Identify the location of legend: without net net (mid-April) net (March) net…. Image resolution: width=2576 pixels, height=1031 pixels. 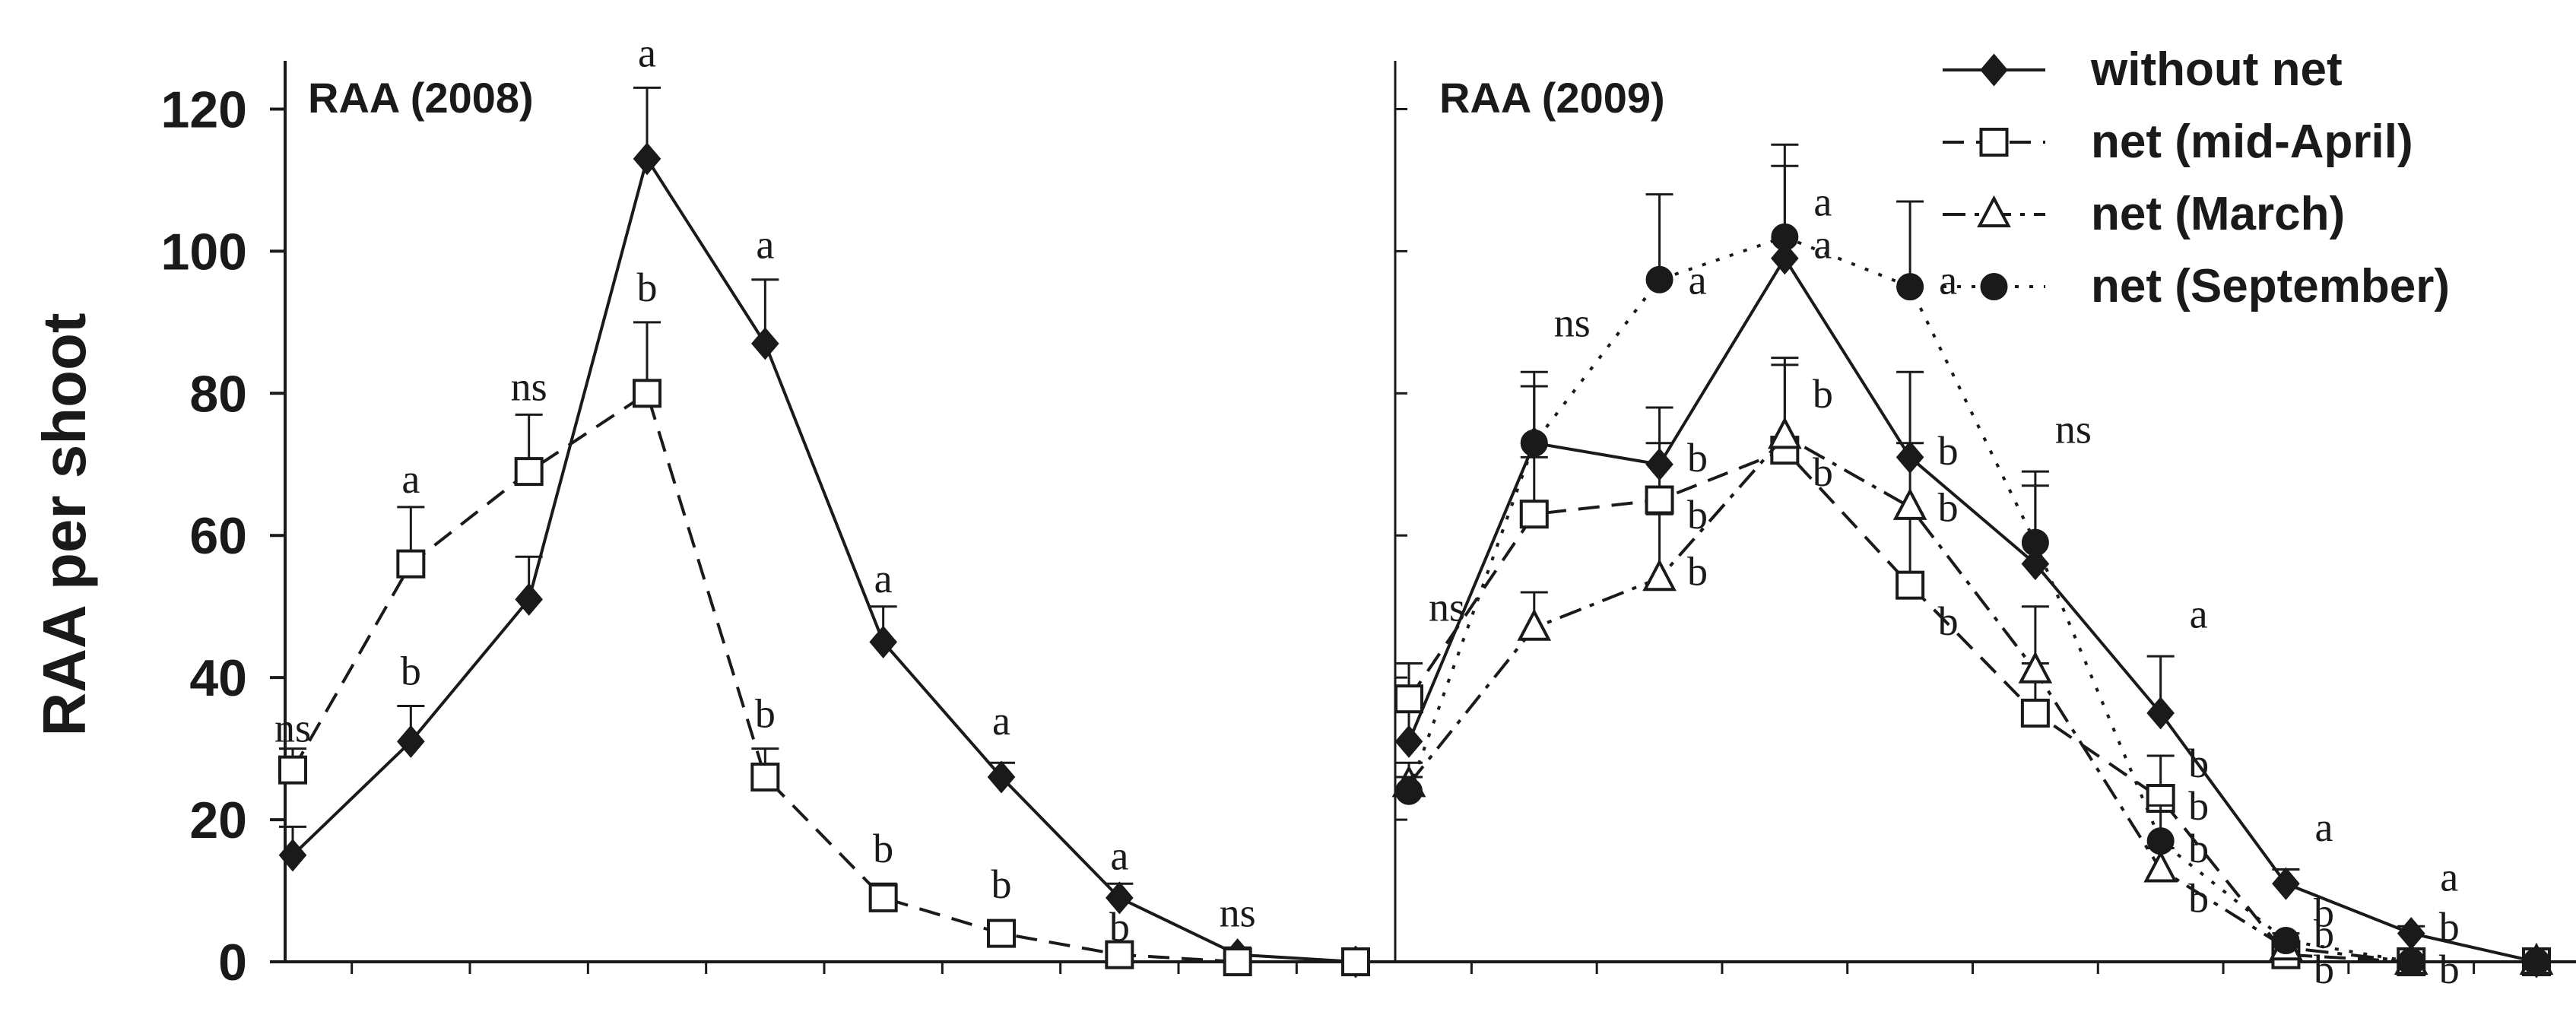
(2196, 177).